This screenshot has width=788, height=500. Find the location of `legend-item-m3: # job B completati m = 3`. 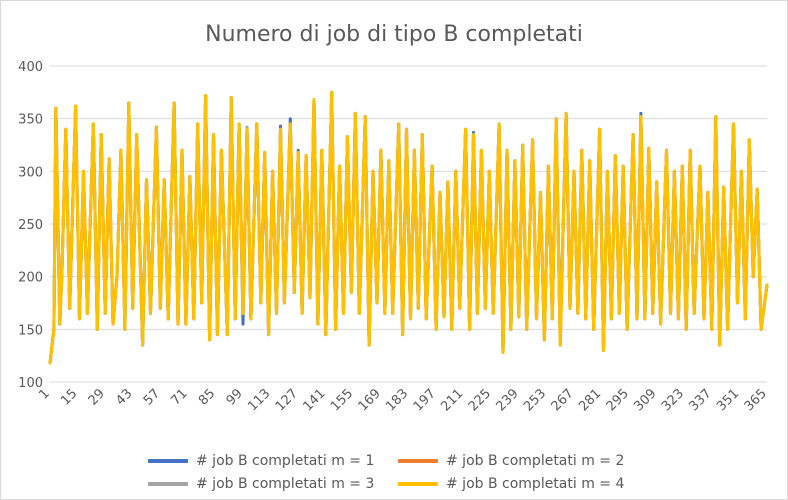

legend-item-m3: # job B completati m = 3 is located at coordinates (261, 484).